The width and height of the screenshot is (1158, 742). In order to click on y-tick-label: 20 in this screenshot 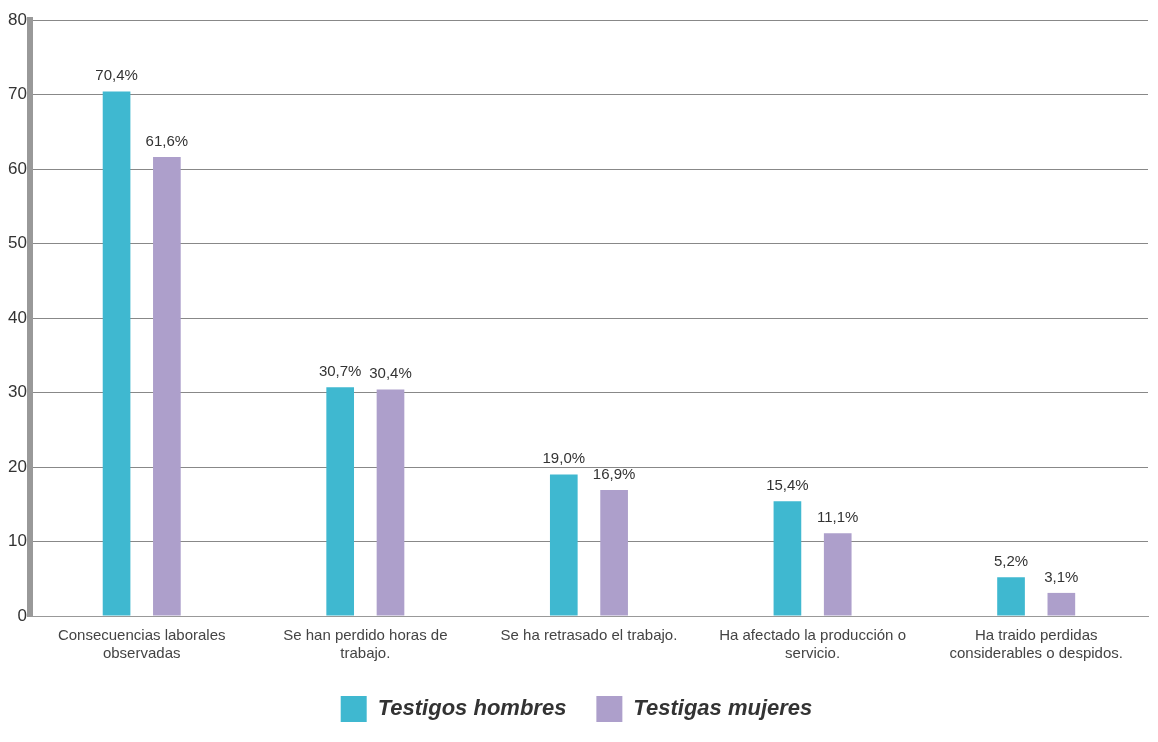, I will do `click(17, 466)`.